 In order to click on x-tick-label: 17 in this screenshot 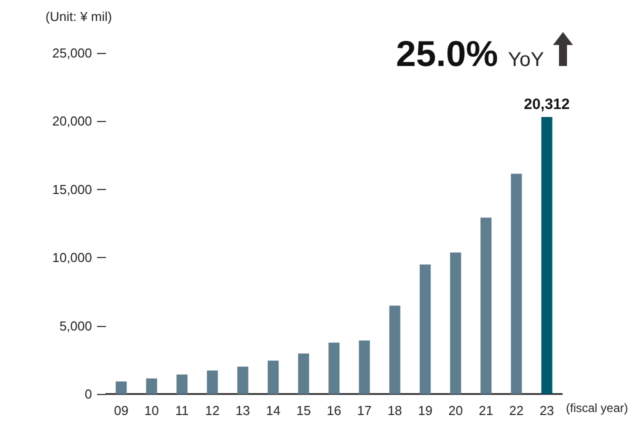, I will do `click(364, 410)`.